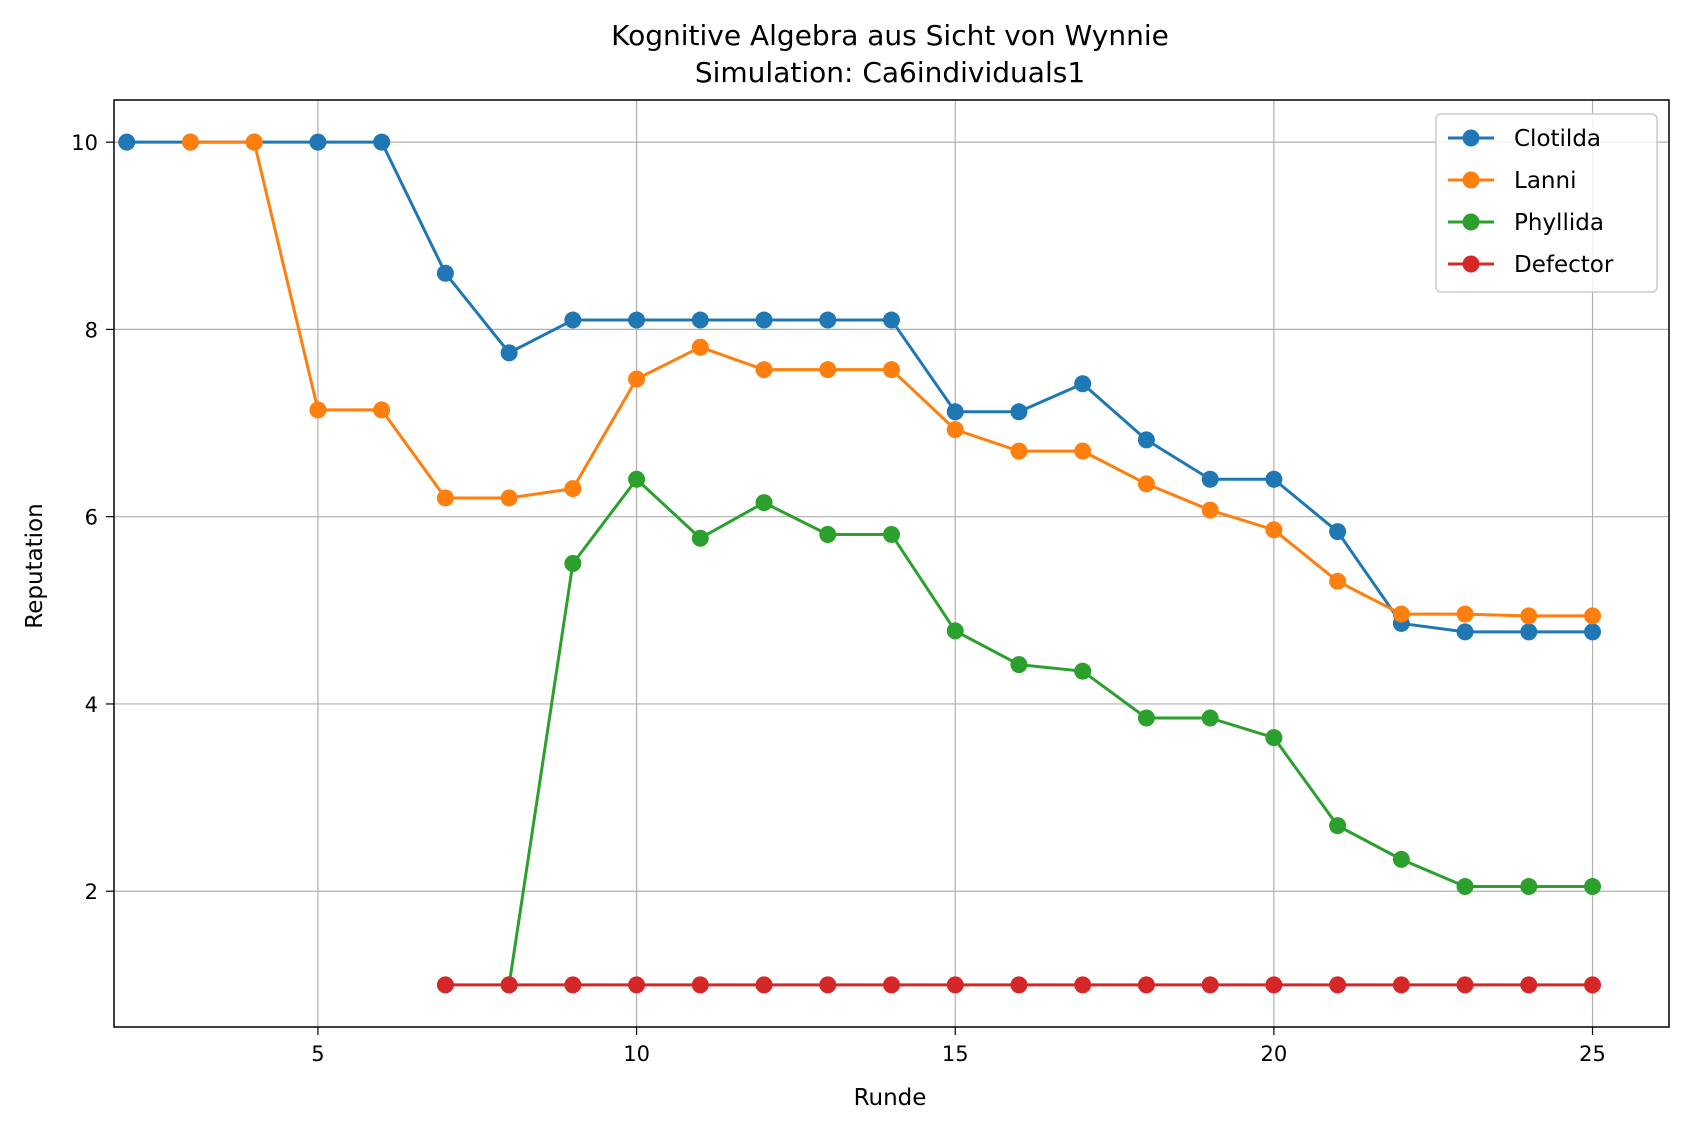 This screenshot has width=1683, height=1131. Describe the element at coordinates (1557, 139) in the screenshot. I see `legend-label: Clotilda` at that location.